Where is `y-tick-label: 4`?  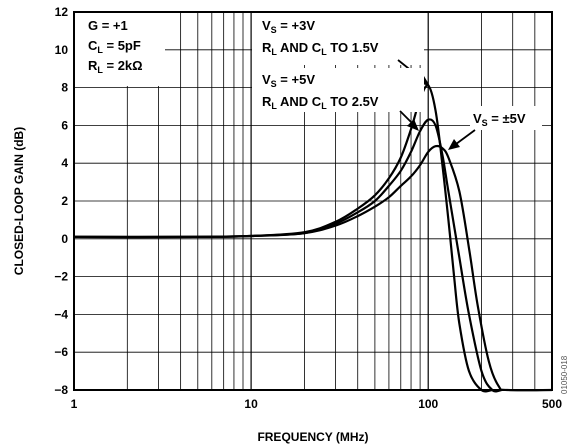
y-tick-label: 4 is located at coordinates (64, 163).